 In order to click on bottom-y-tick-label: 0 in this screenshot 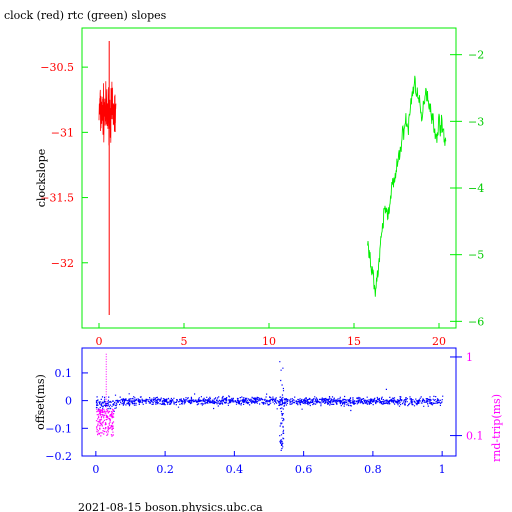, I will do `click(68, 401)`.